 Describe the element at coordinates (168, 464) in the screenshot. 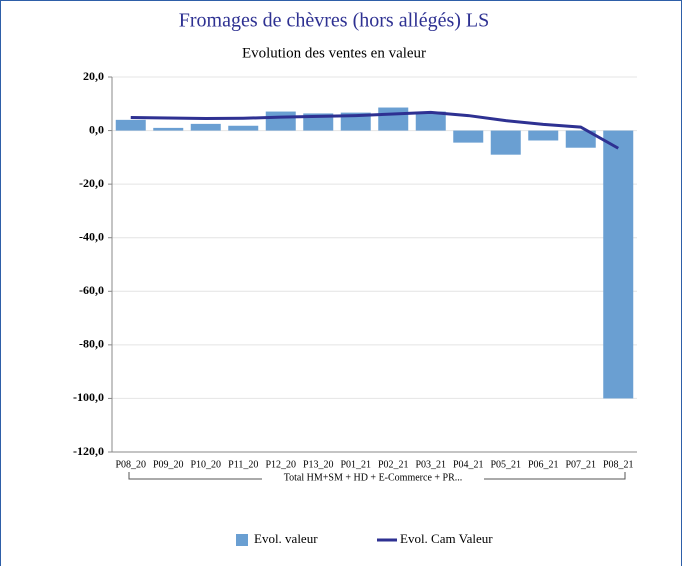

I see `x-tick-label: P09_20` at that location.